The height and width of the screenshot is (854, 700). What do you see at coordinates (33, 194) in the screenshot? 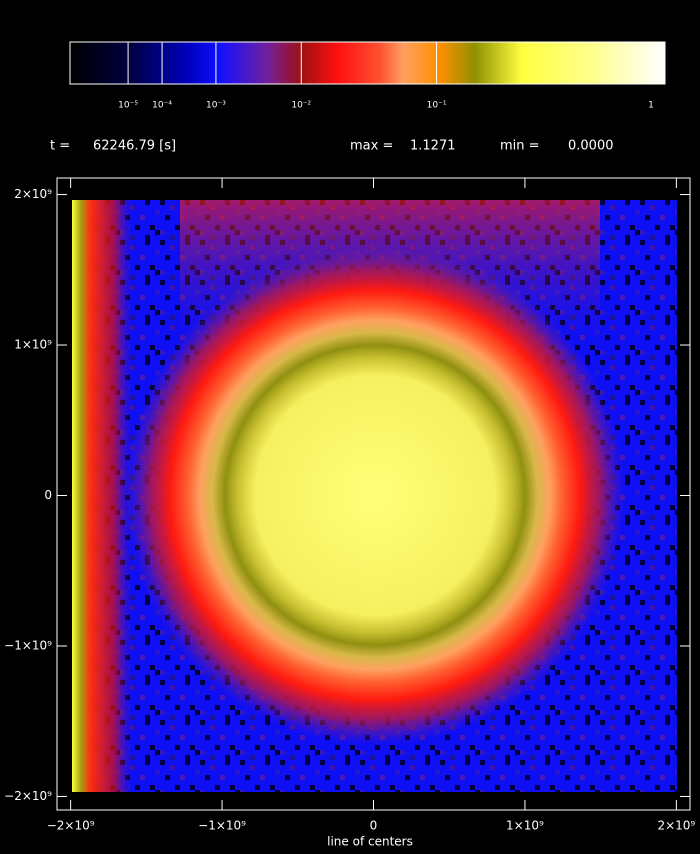
I see `y-tick-label: 2×10⁹` at bounding box center [33, 194].